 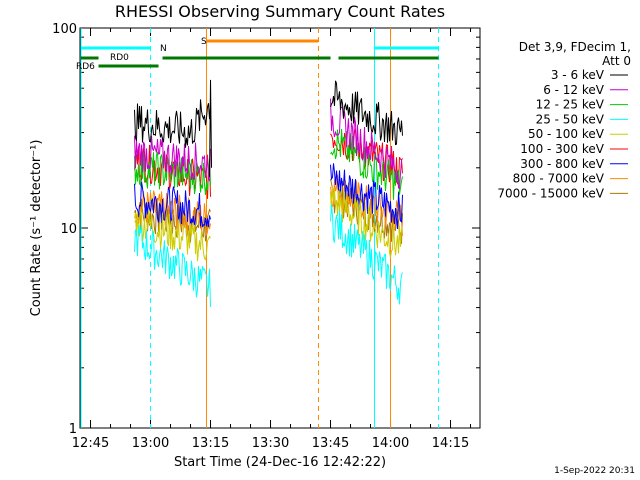 I want to click on legend-label-800-7000-kev: 800 - 7000 keV, so click(x=559, y=179).